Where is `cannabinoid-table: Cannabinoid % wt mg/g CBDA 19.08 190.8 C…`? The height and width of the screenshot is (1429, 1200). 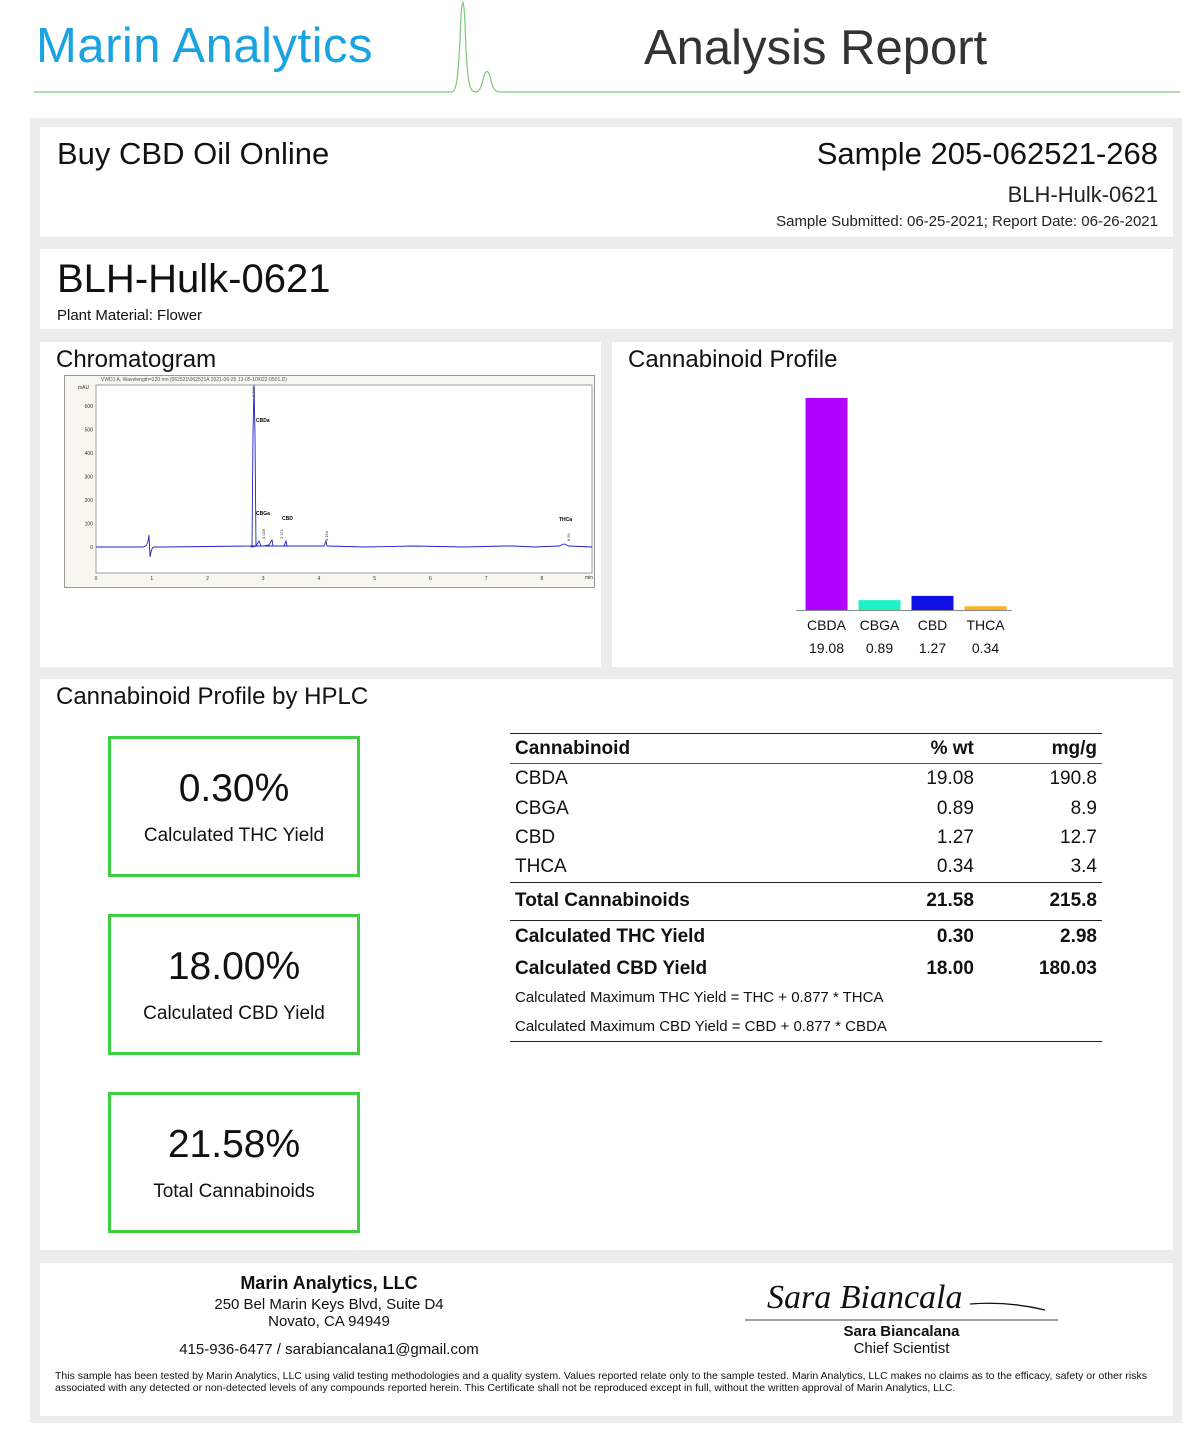
cannabinoid-table: Cannabinoid % wt mg/g CBDA 19.08 190.8 C… is located at coordinates (806, 887).